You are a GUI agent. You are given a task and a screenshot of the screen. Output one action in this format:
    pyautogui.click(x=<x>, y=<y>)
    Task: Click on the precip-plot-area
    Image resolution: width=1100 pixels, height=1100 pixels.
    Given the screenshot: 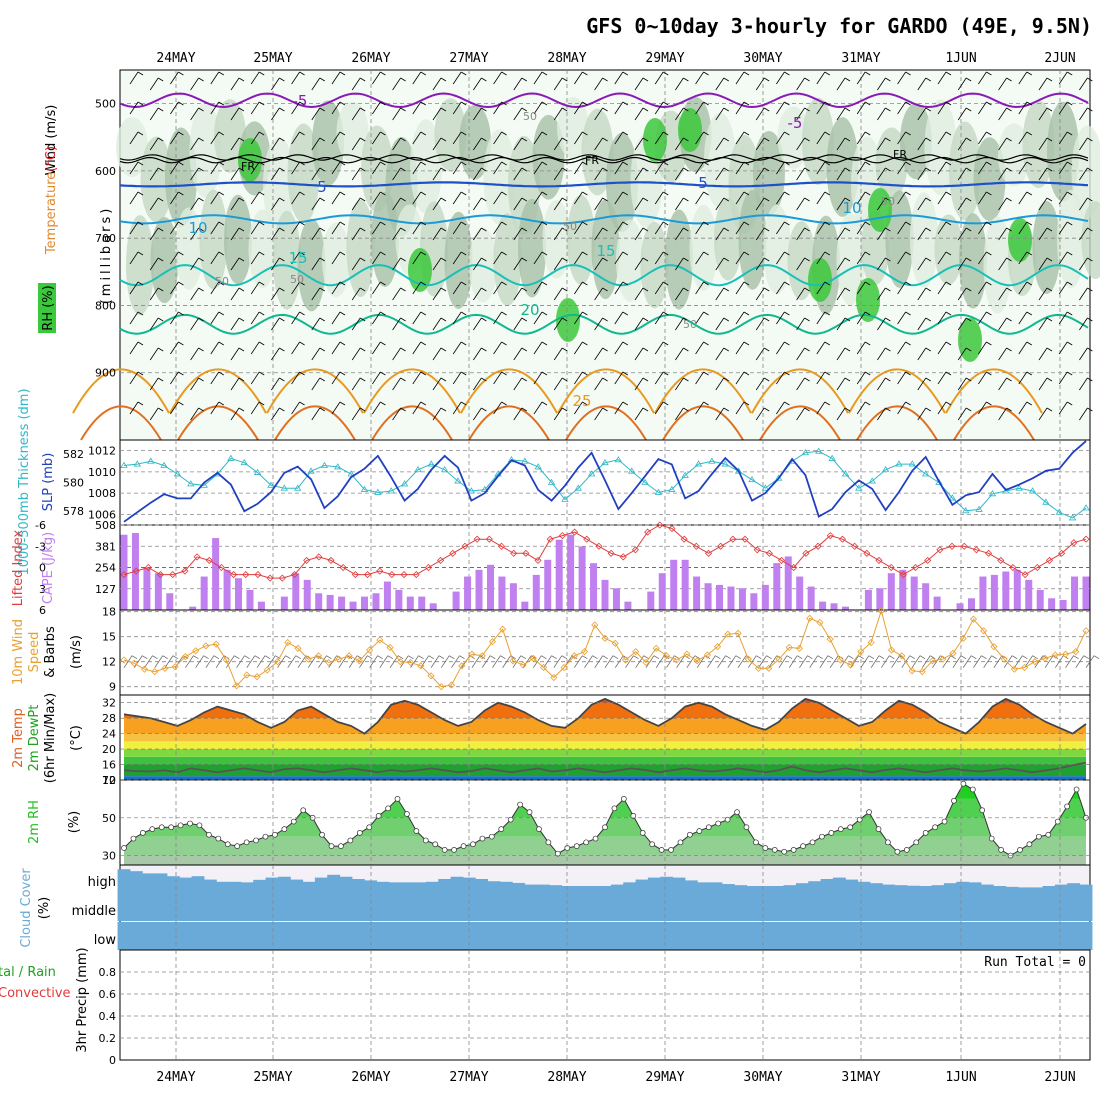 What is the action you would take?
    pyautogui.click(x=605, y=1005)
    